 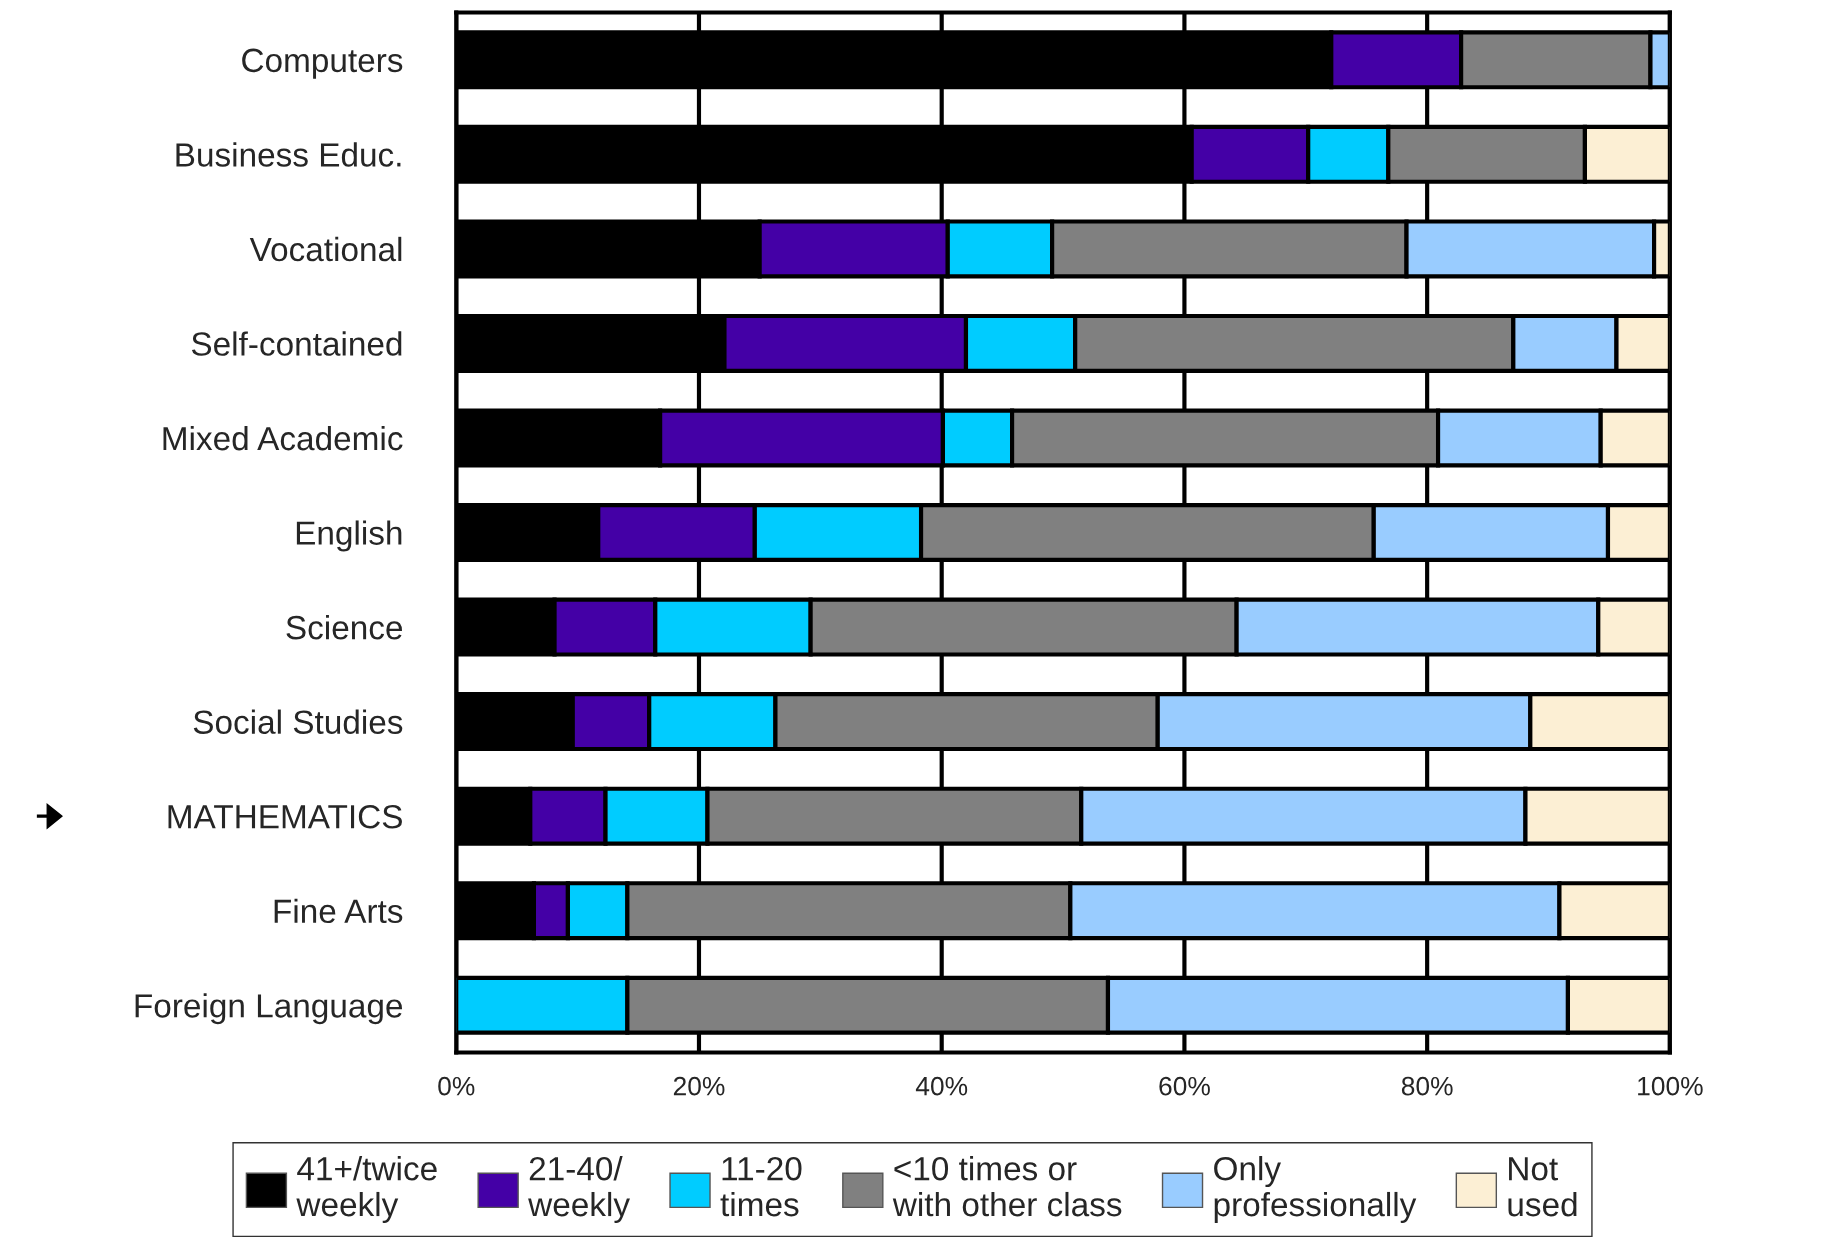 I want to click on x-tick-label: 60%, so click(x=1184, y=1086).